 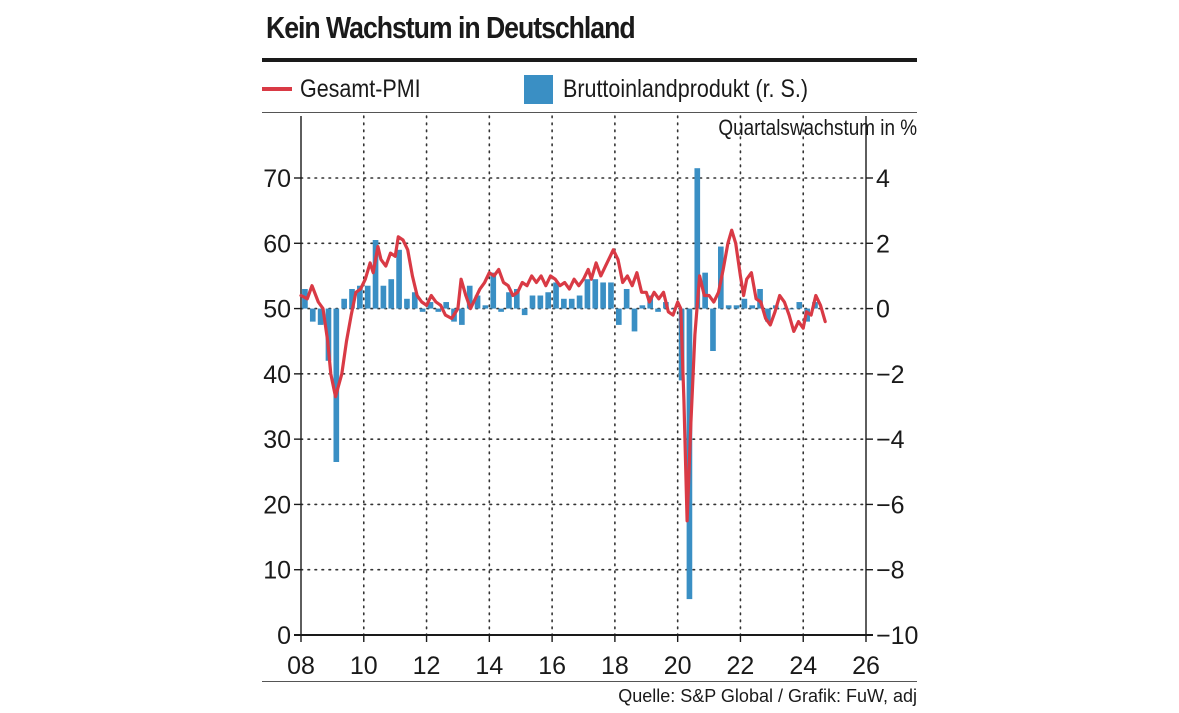 What do you see at coordinates (589, 112) in the screenshot?
I see `legend-rule` at bounding box center [589, 112].